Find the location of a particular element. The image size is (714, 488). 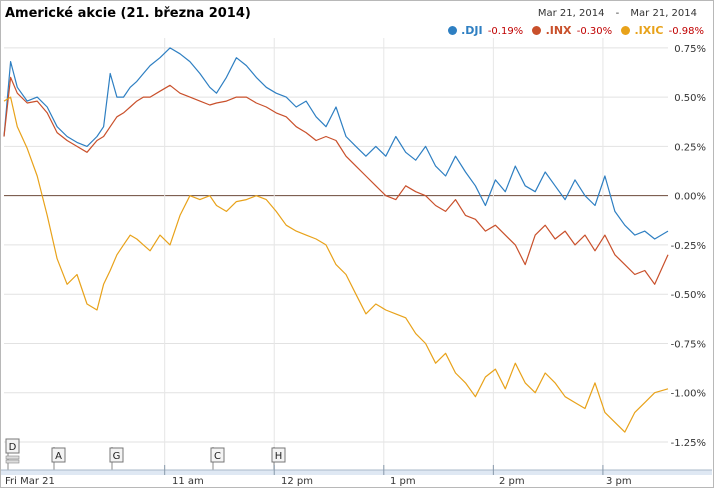

legend-item-dji: .DJI -0.19% is located at coordinates (485, 30).